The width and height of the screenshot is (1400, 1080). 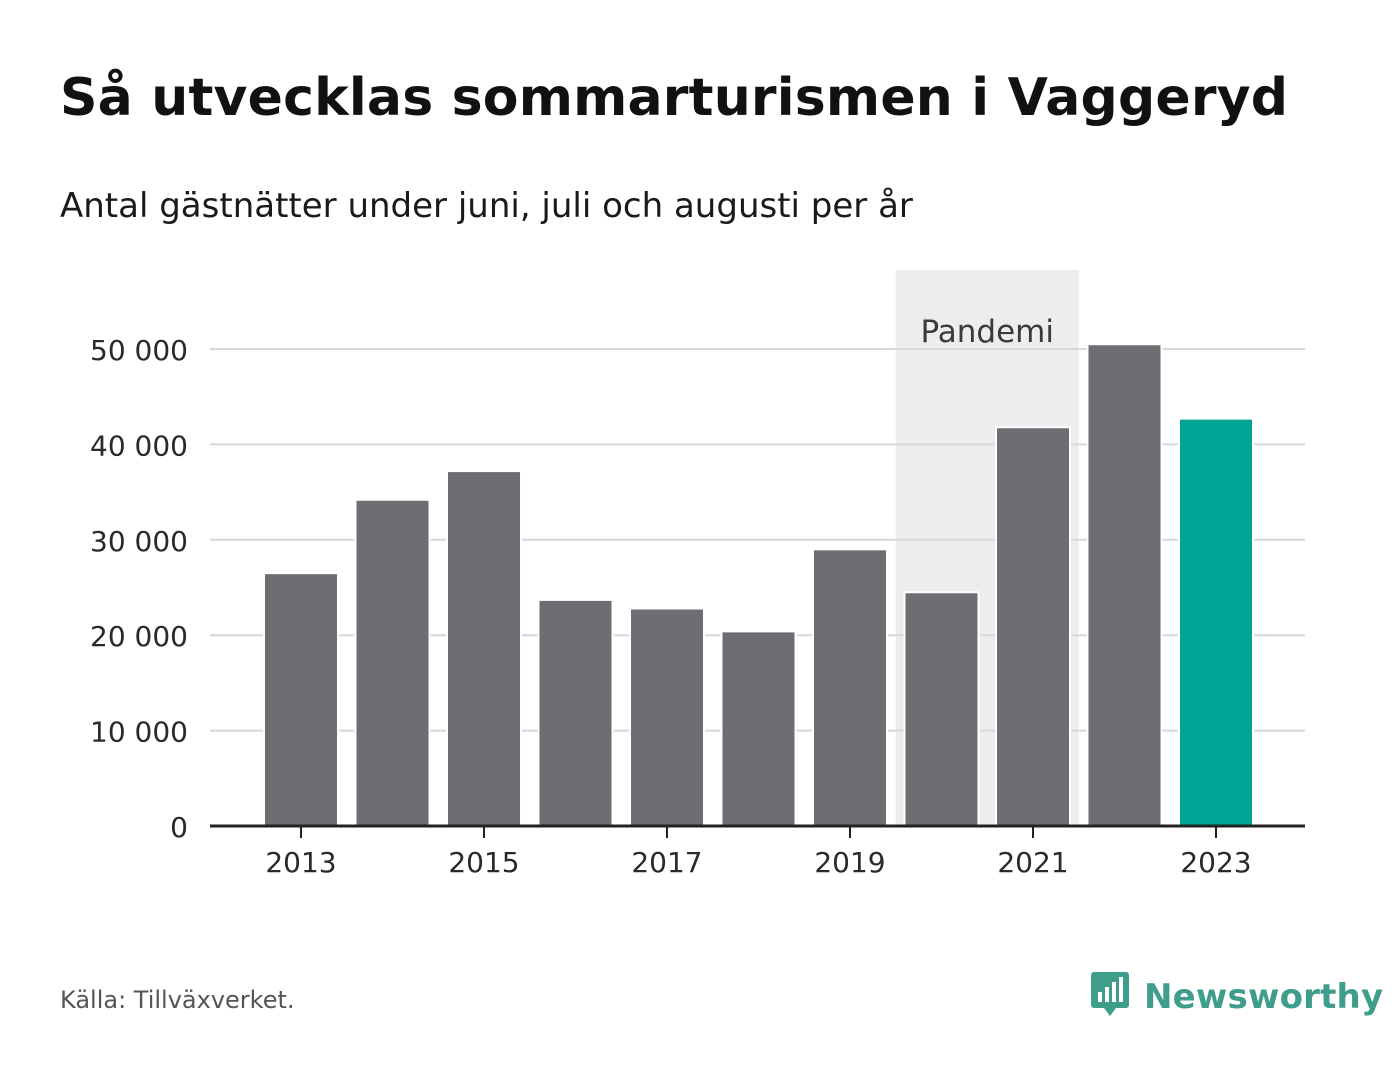 I want to click on x-tick-label: 2013, so click(x=300, y=862).